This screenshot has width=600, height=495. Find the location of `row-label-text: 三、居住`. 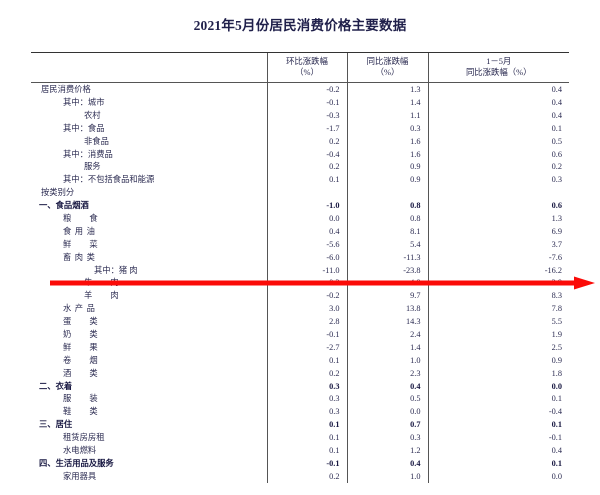

row-label-text: 三、居住 is located at coordinates (56, 425).